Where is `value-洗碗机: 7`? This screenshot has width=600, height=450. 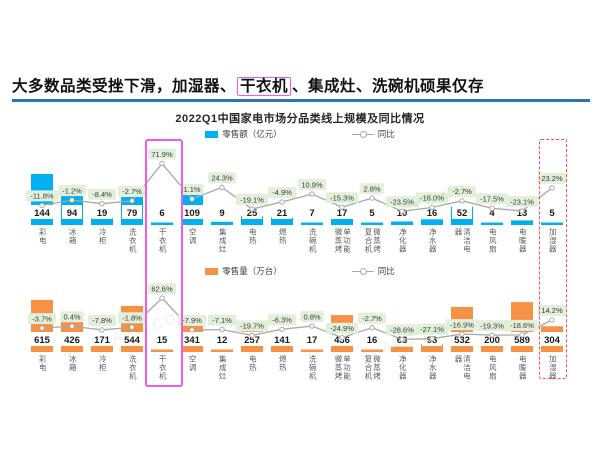 value-洗碗机: 7 is located at coordinates (311, 213).